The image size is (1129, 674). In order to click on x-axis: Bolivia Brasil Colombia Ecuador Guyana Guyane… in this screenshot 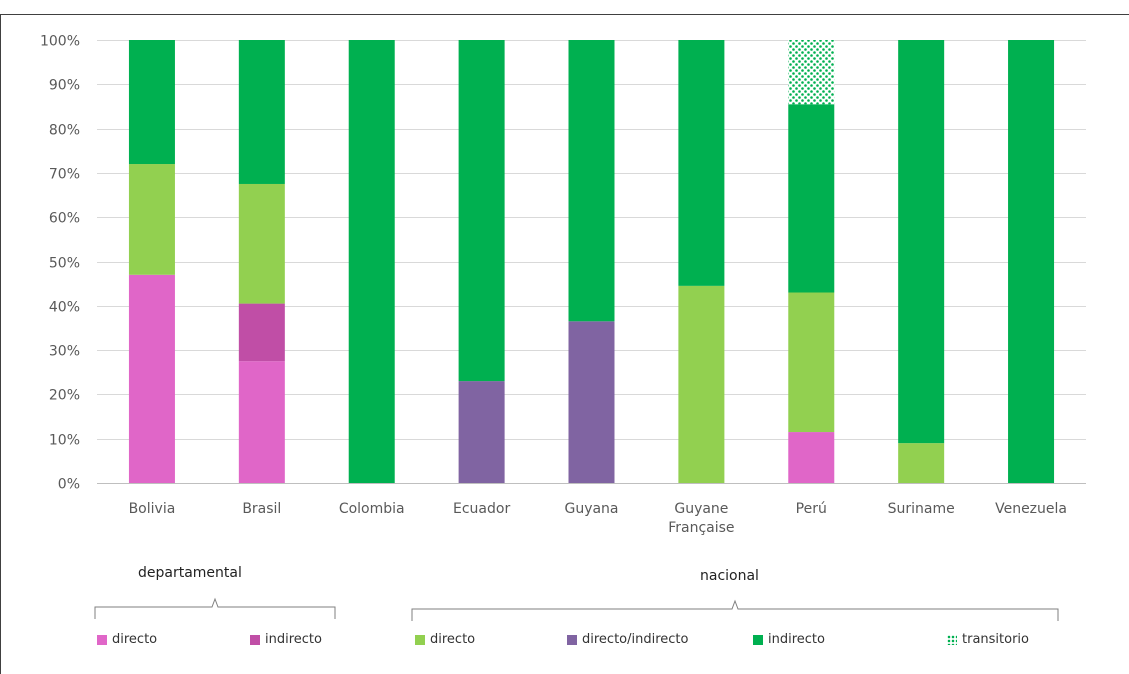, I will do `click(598, 518)`.